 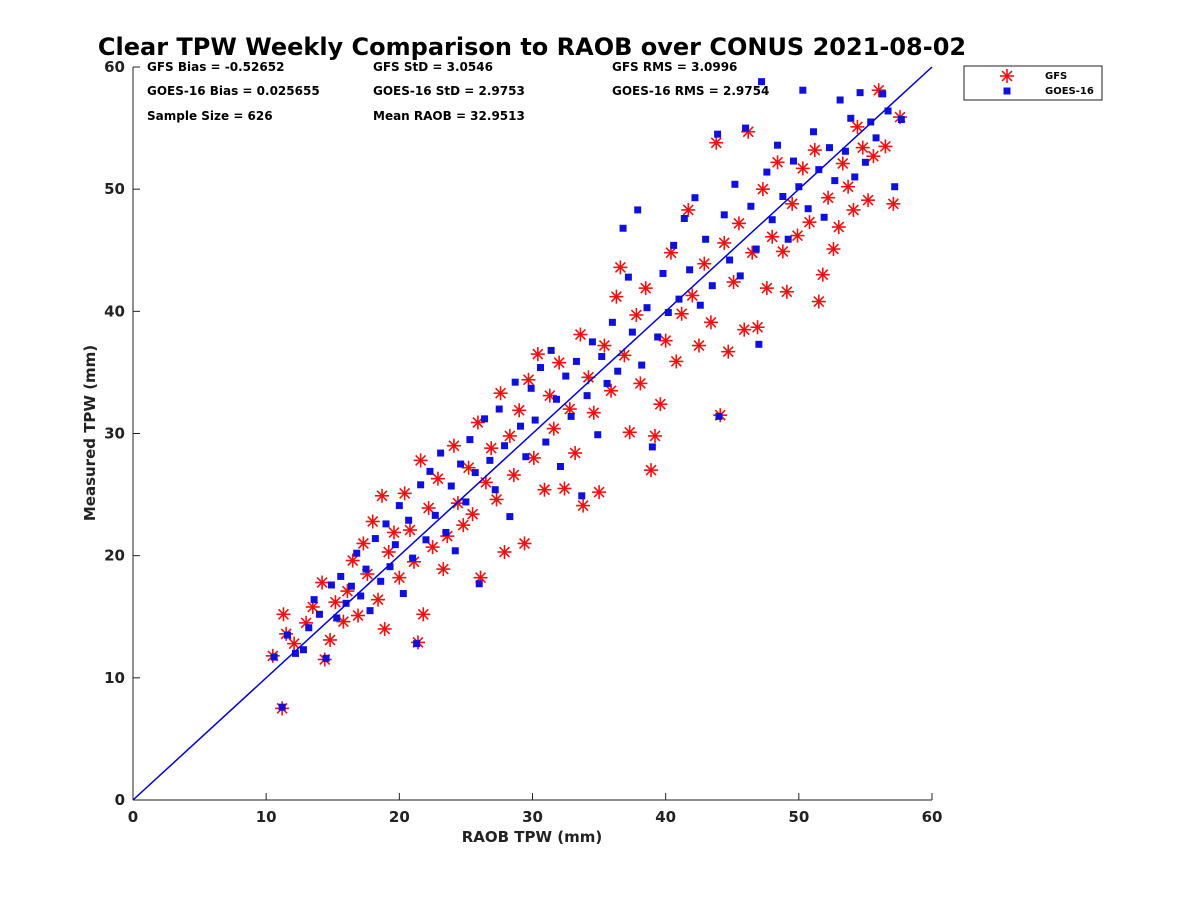 I want to click on stat-mean-raob: Mean RAOB = 32.9513, so click(x=449, y=116).